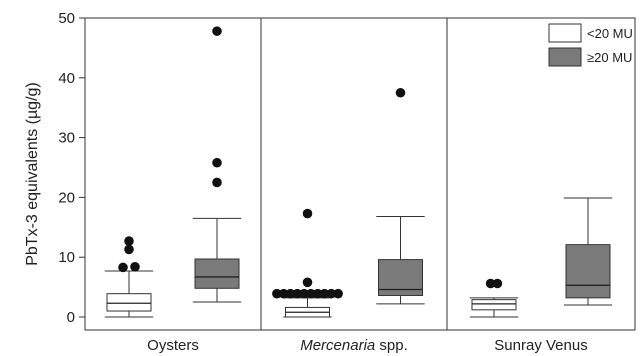 This screenshot has width=641, height=356. What do you see at coordinates (66, 78) in the screenshot?
I see `y-tick-label: 40` at bounding box center [66, 78].